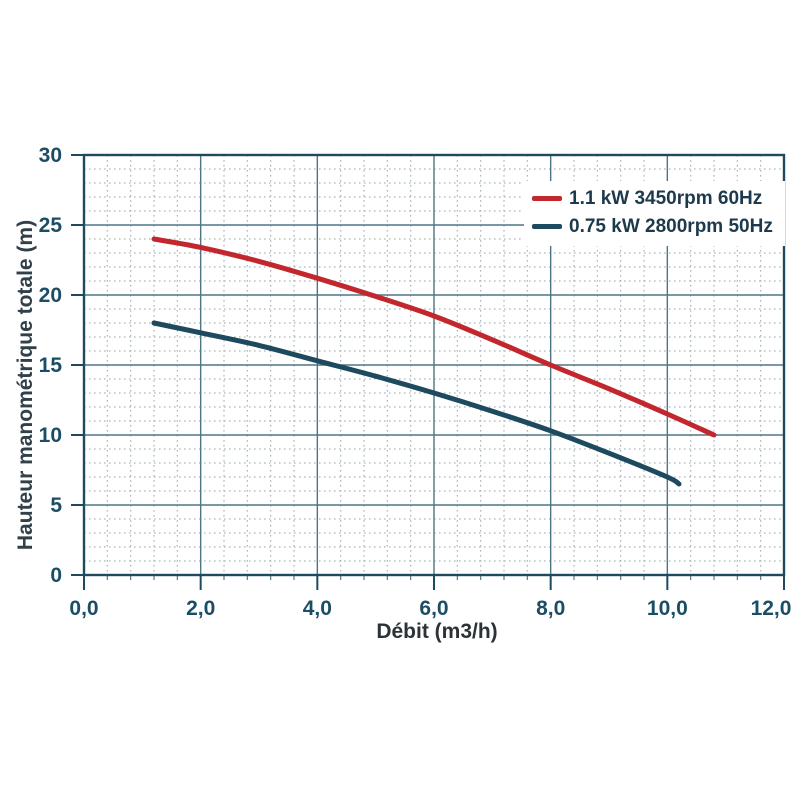 This screenshot has width=800, height=800. I want to click on y-tick-label: 30, so click(50, 155).